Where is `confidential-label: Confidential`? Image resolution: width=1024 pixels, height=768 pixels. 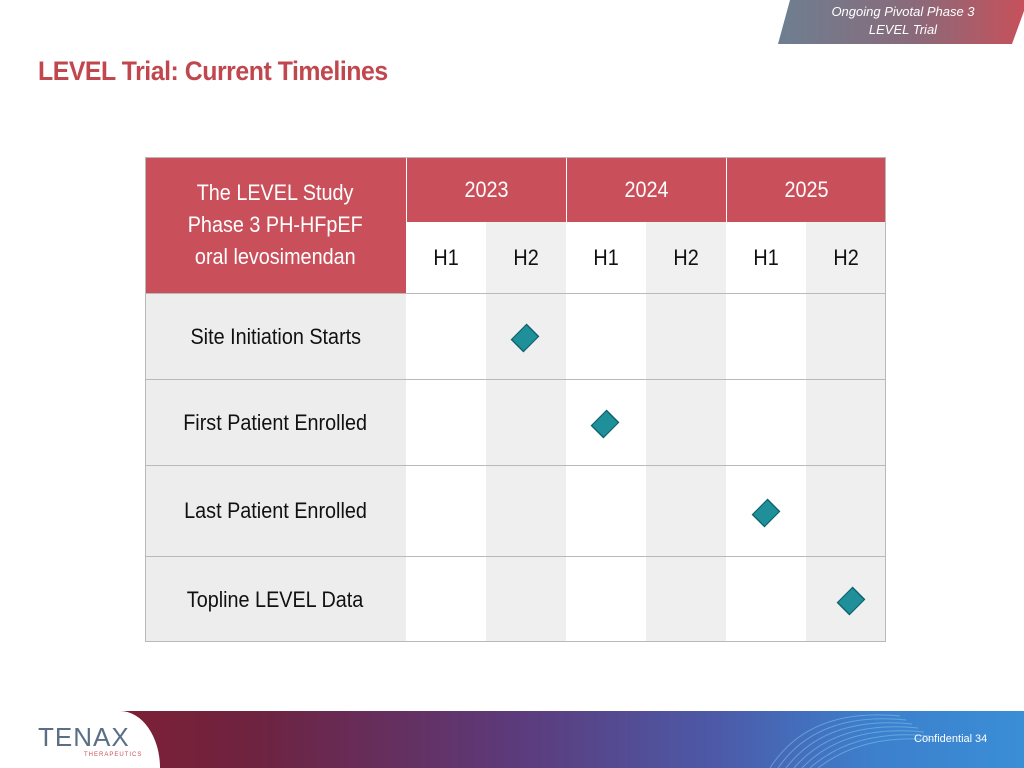 confidential-label: Confidential is located at coordinates (943, 739).